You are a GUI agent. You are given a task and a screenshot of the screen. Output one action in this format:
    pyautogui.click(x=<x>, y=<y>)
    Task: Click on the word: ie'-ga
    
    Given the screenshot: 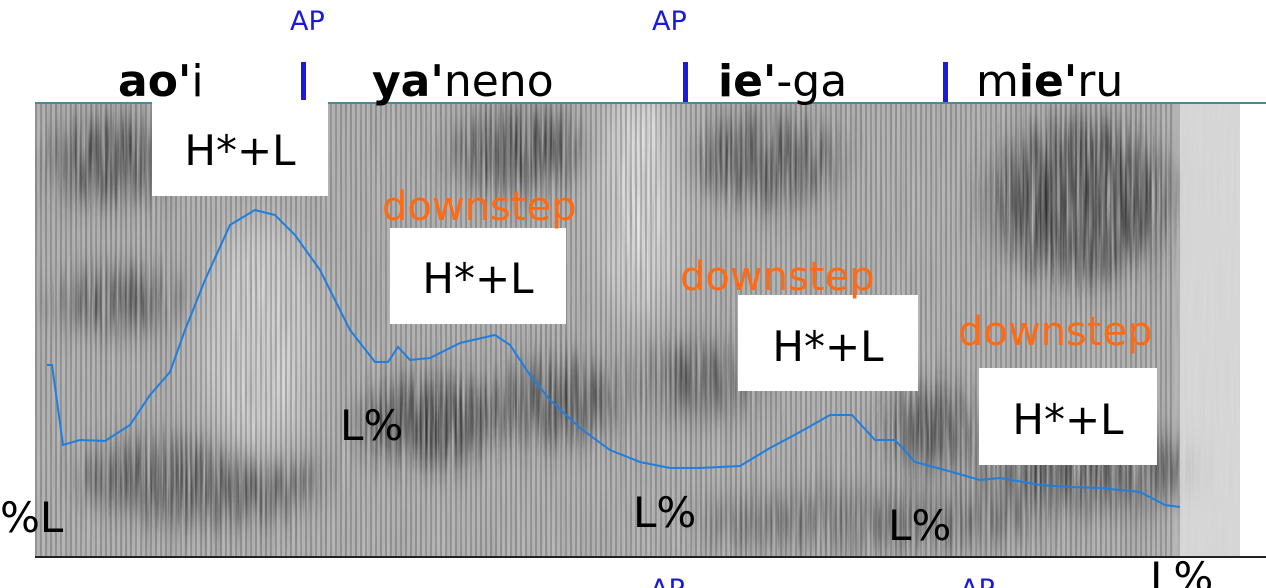 What is the action you would take?
    pyautogui.click(x=782, y=81)
    